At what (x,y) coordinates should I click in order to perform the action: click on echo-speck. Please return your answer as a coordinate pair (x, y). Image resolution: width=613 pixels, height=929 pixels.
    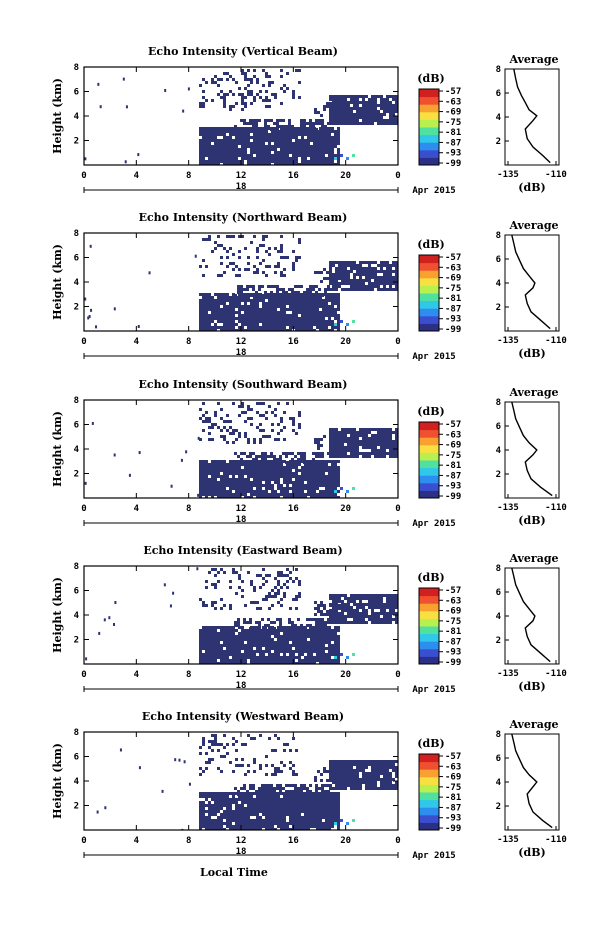
    Looking at the image, I should click on (96, 327).